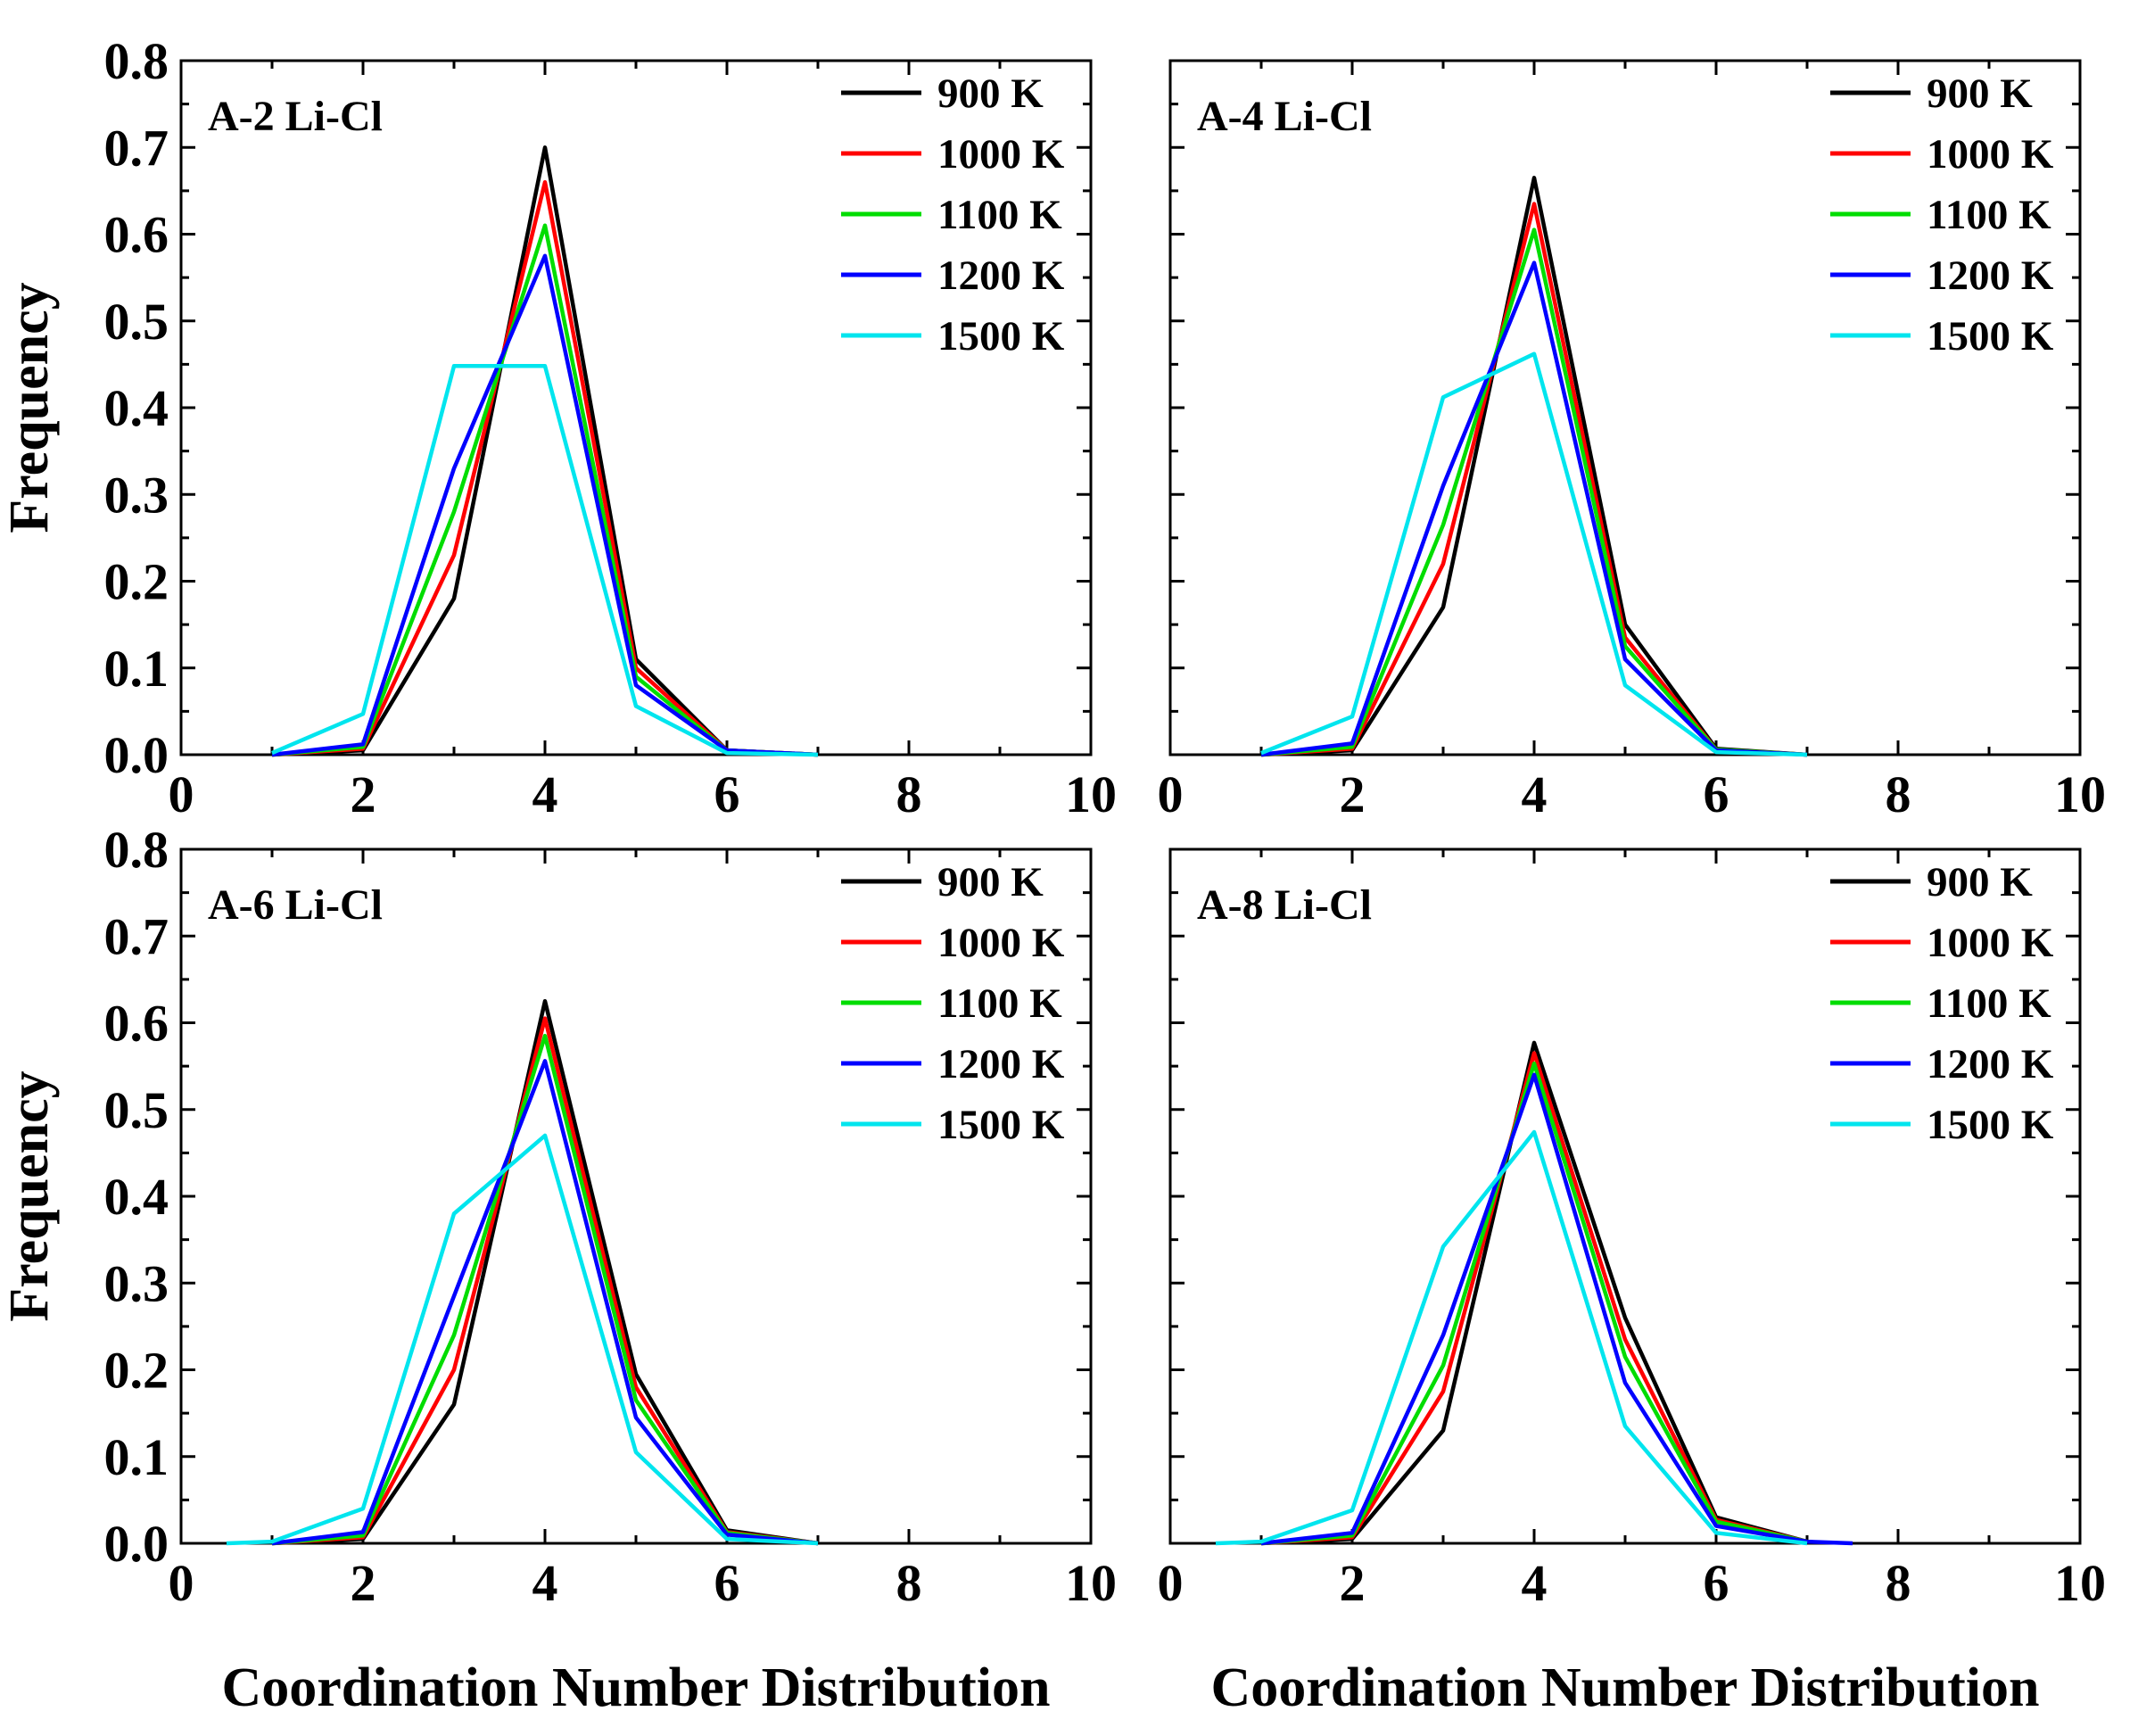  Describe the element at coordinates (1285, 905) in the screenshot. I see `panel-label: A-8 Li-Cl` at that location.